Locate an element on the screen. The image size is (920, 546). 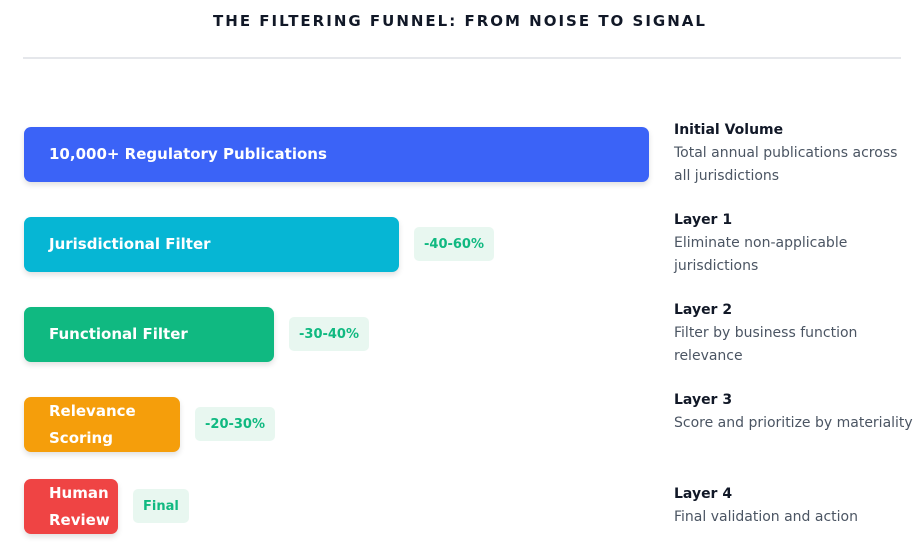
stage-description-title: Layer 1 is located at coordinates (703, 220).